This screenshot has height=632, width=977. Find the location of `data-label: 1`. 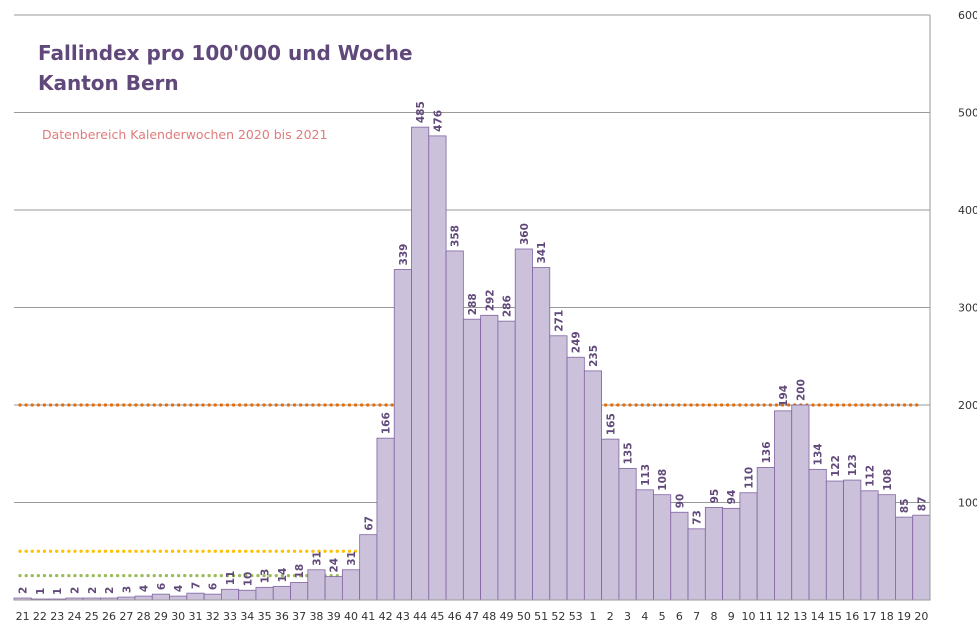

data-label: 1 is located at coordinates (58, 591).